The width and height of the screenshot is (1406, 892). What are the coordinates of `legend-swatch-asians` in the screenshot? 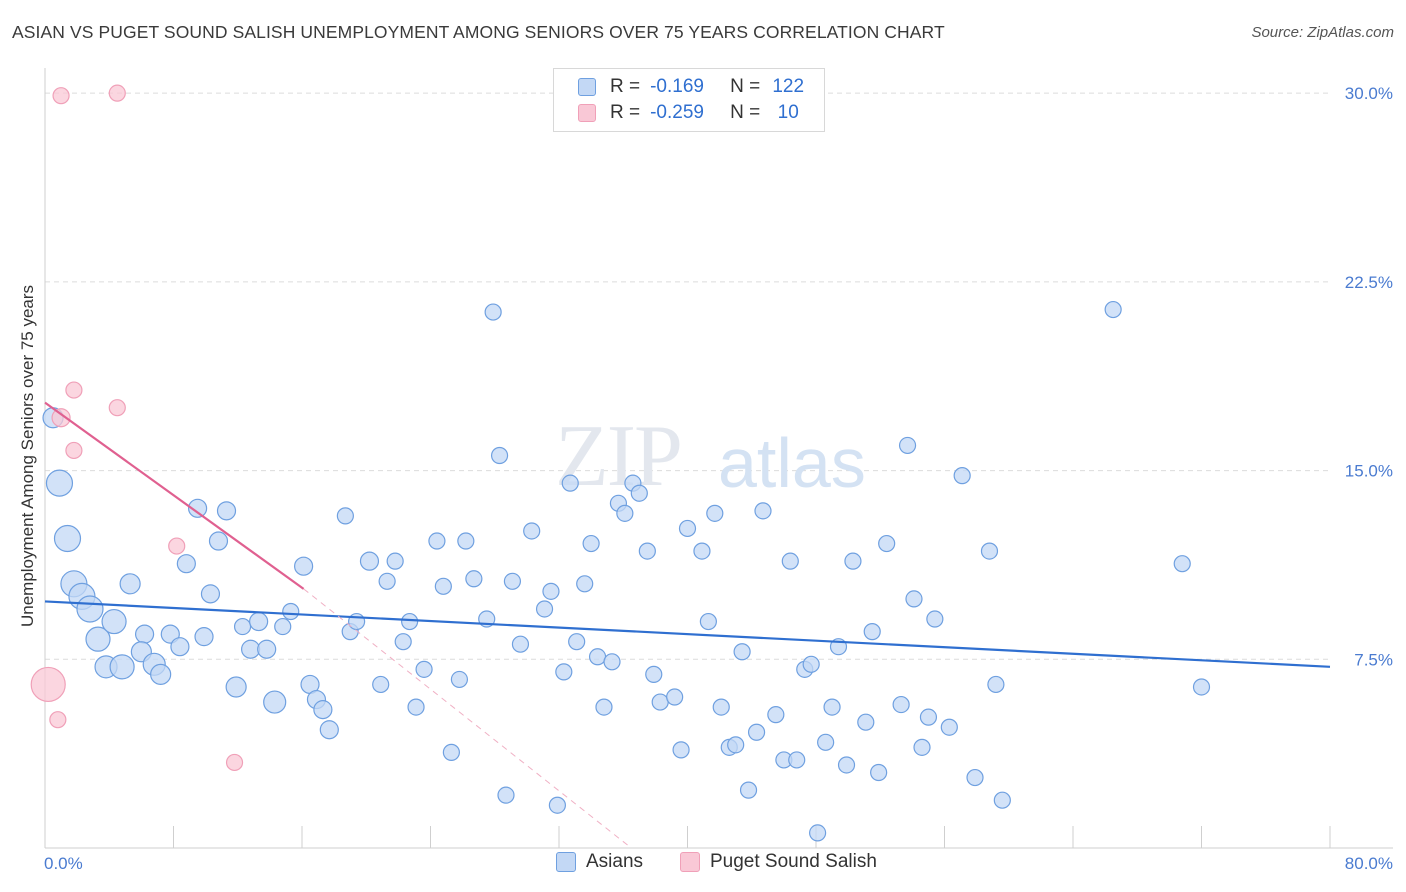 It's located at (587, 87).